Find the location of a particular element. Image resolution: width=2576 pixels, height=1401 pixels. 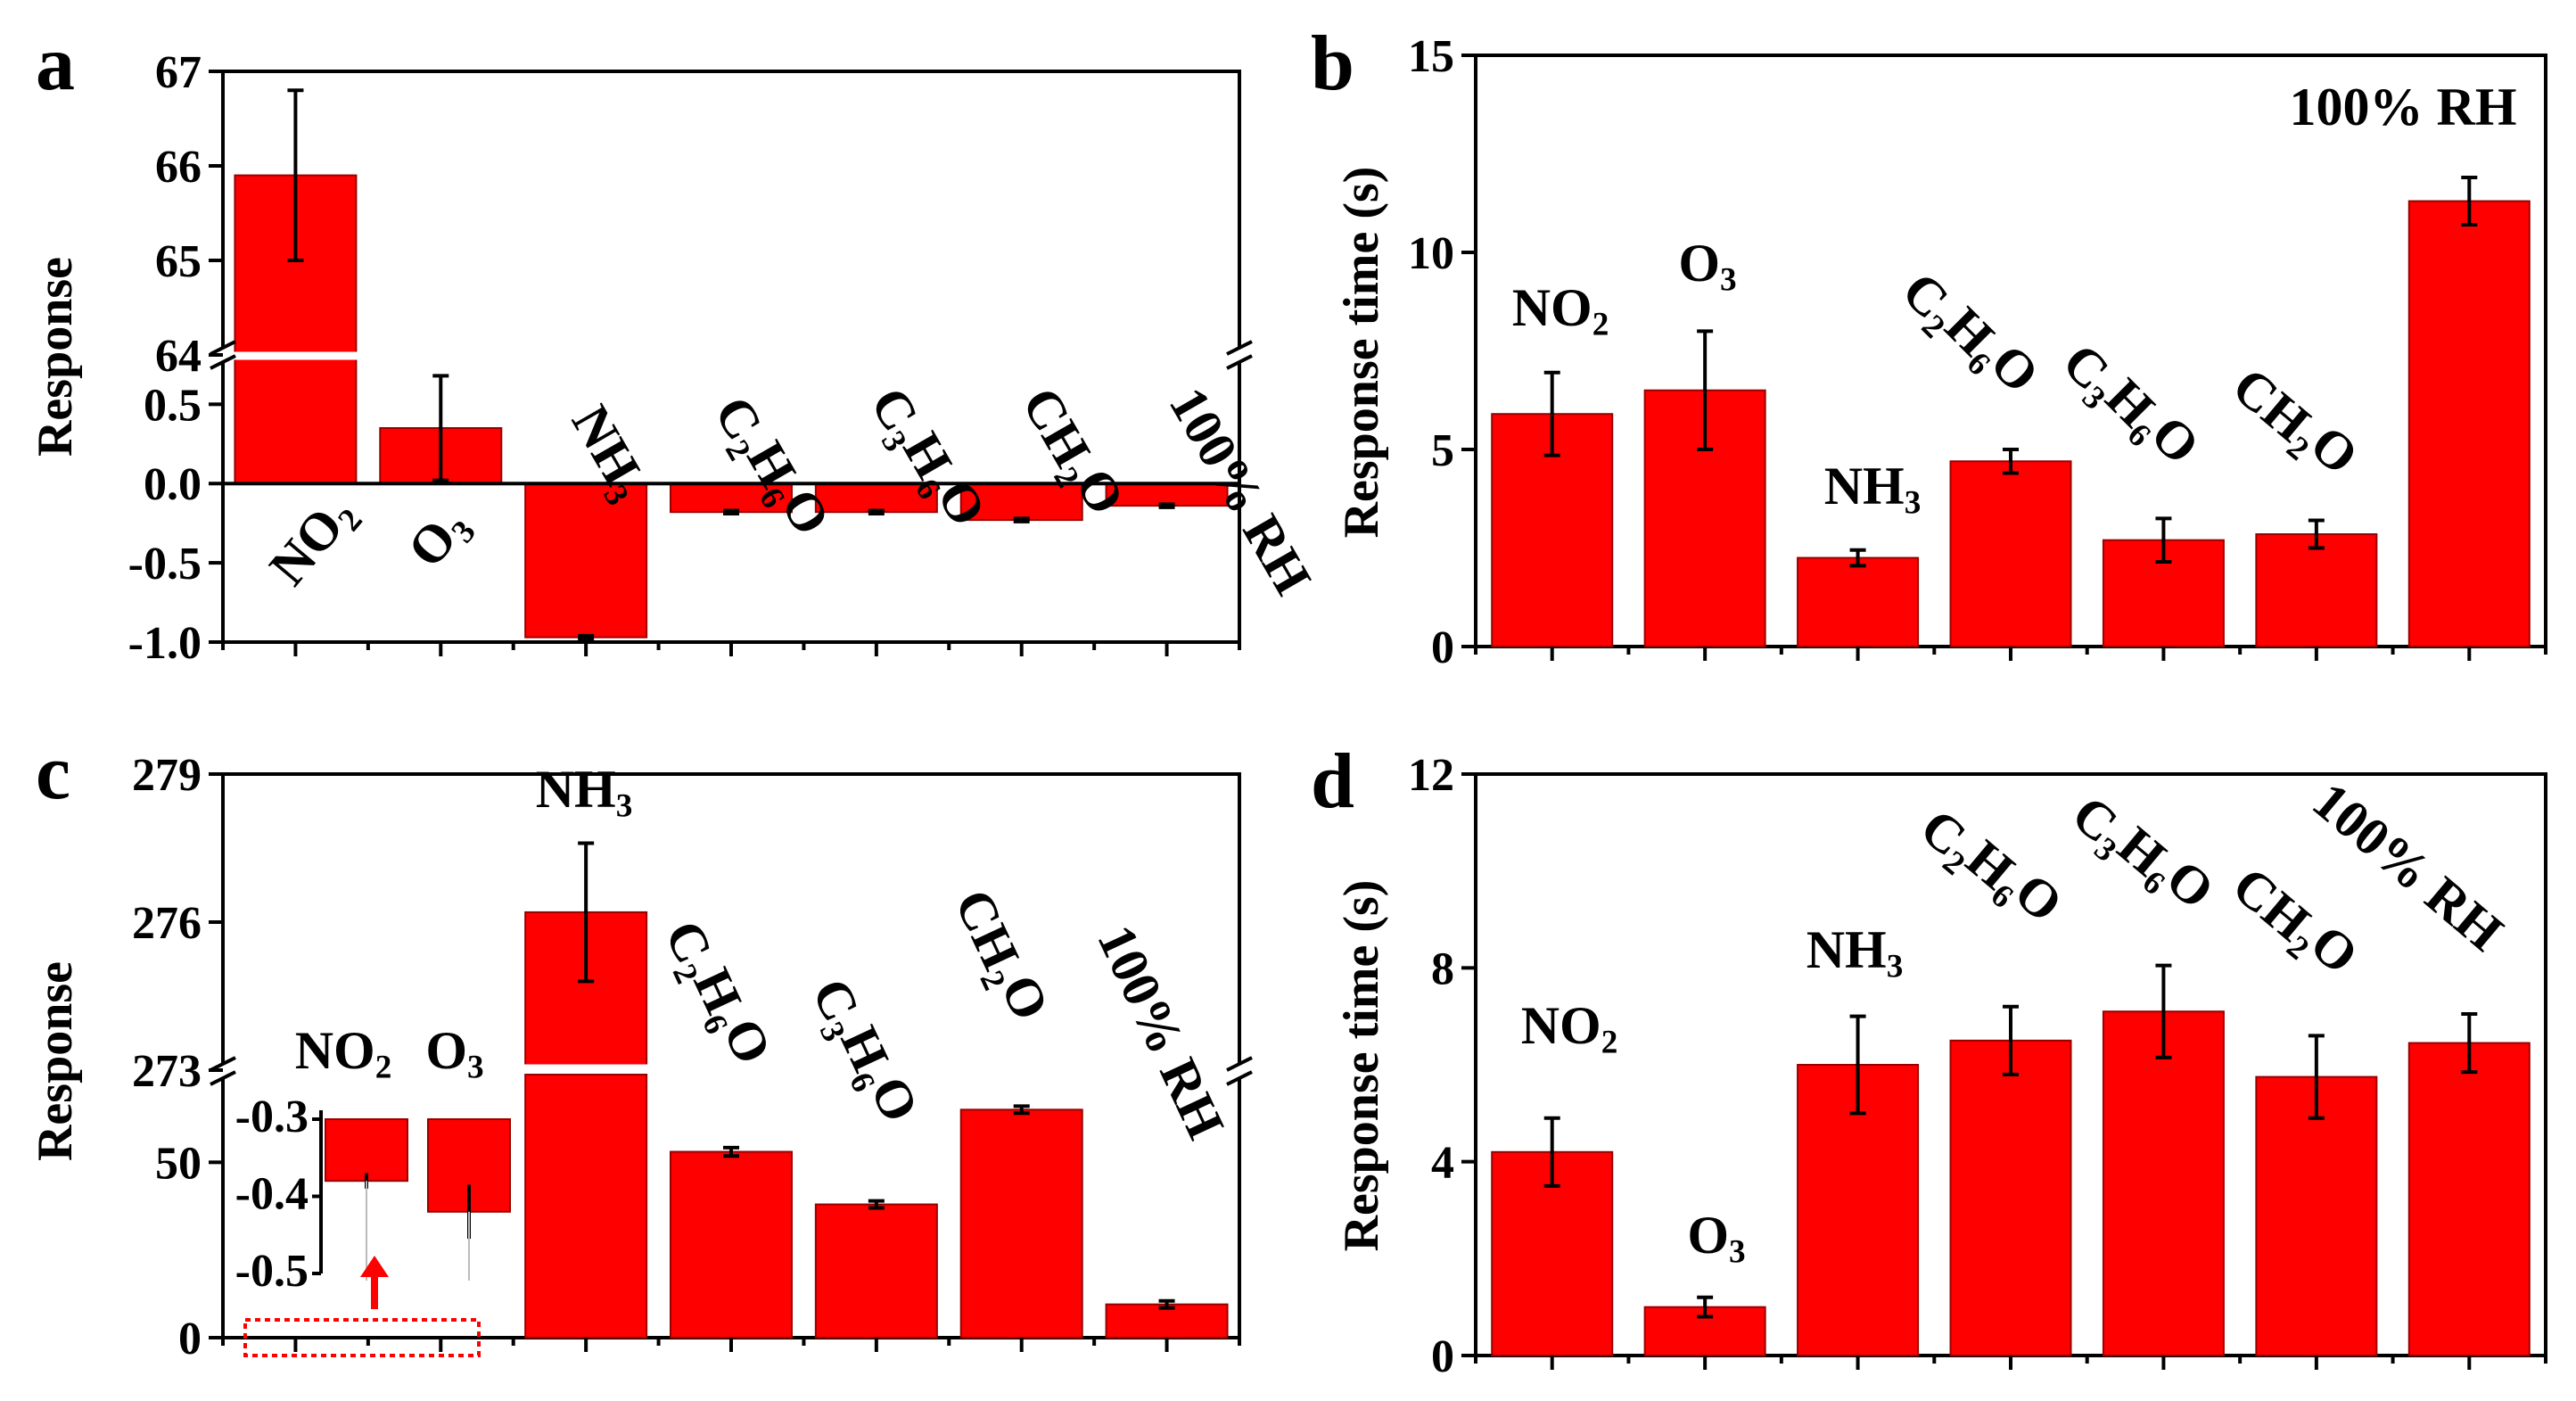

panel-c-y-axis-label: Response is located at coordinates (55, 1061).